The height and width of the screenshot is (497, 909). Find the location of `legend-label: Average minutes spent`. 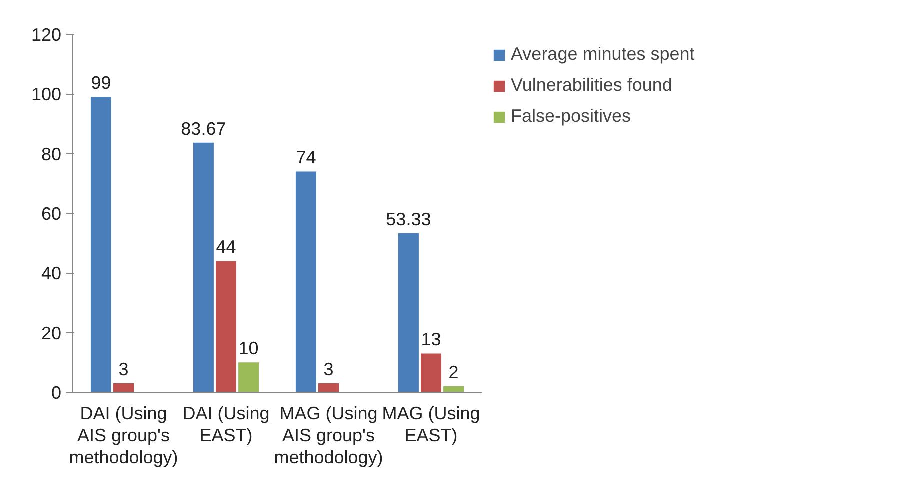

legend-label: Average minutes spent is located at coordinates (603, 54).